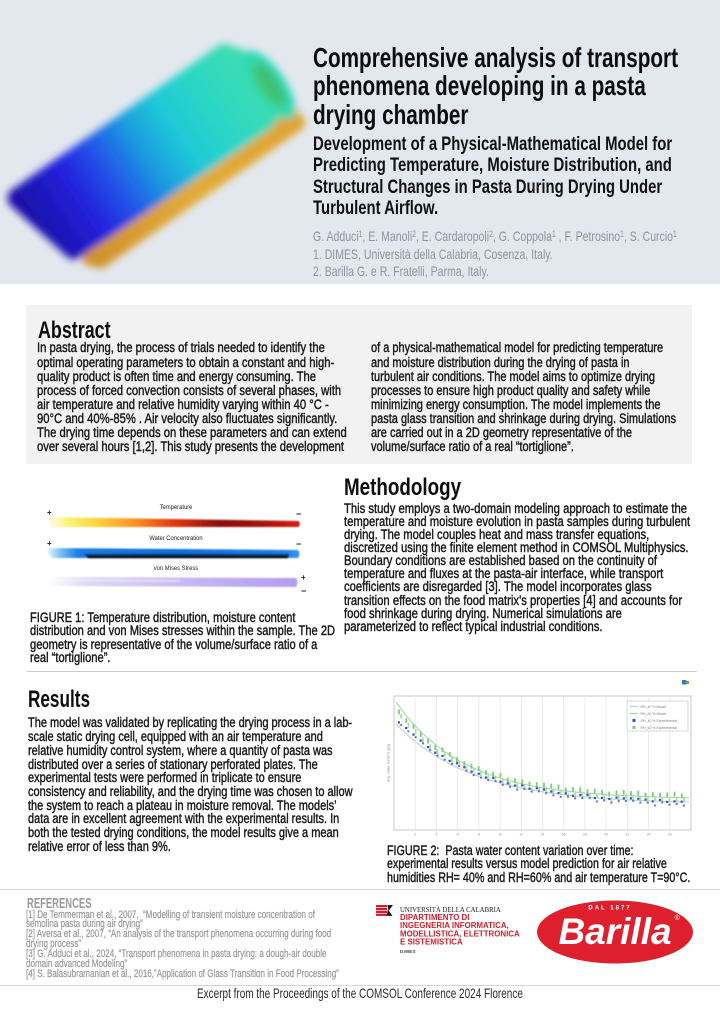 The height and width of the screenshot is (1016, 720). What do you see at coordinates (628, 835) in the screenshot?
I see `svg-text: 22` at bounding box center [628, 835].